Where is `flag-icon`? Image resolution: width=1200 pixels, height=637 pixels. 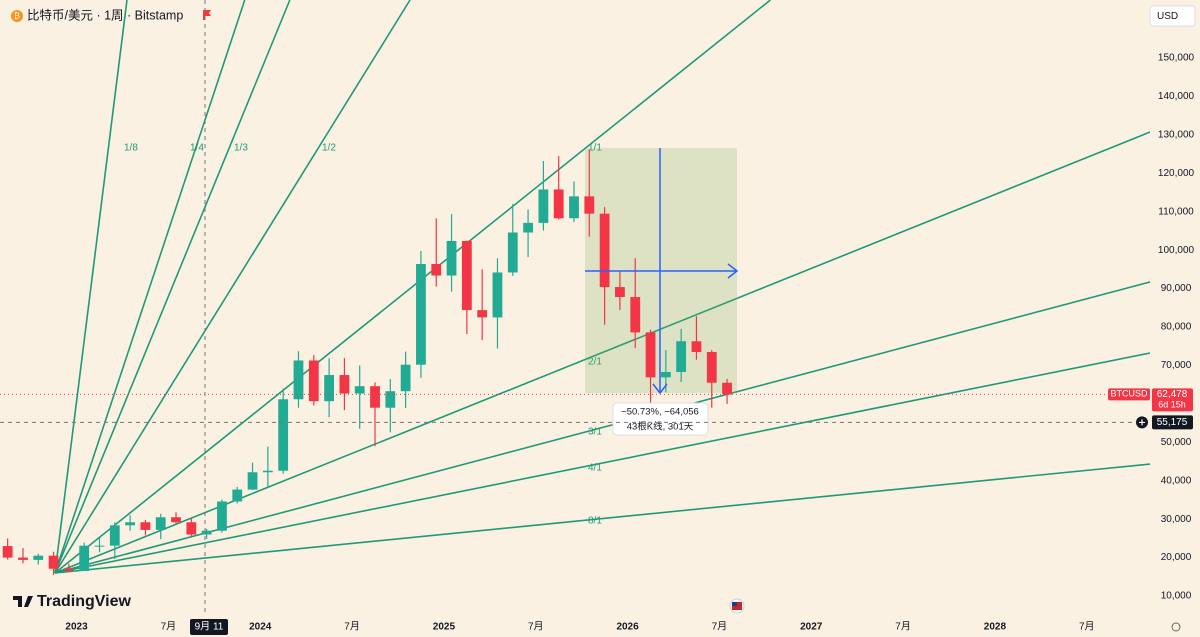
flag-icon is located at coordinates (207, 15).